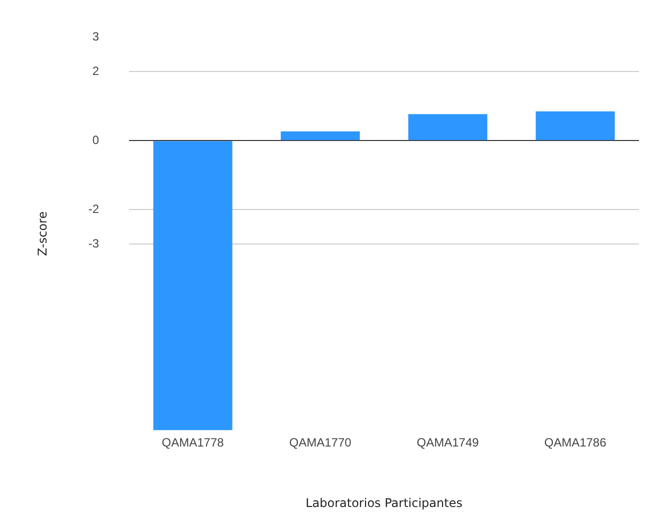  What do you see at coordinates (193, 443) in the screenshot?
I see `x-tick-label: QAMA1778` at bounding box center [193, 443].